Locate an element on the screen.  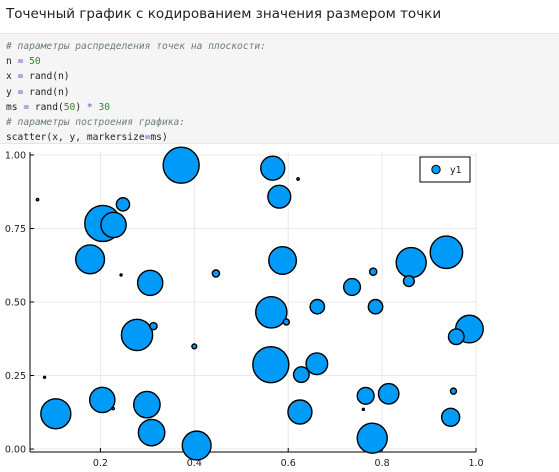
x-tick-label: 0.6 is located at coordinates (288, 463).